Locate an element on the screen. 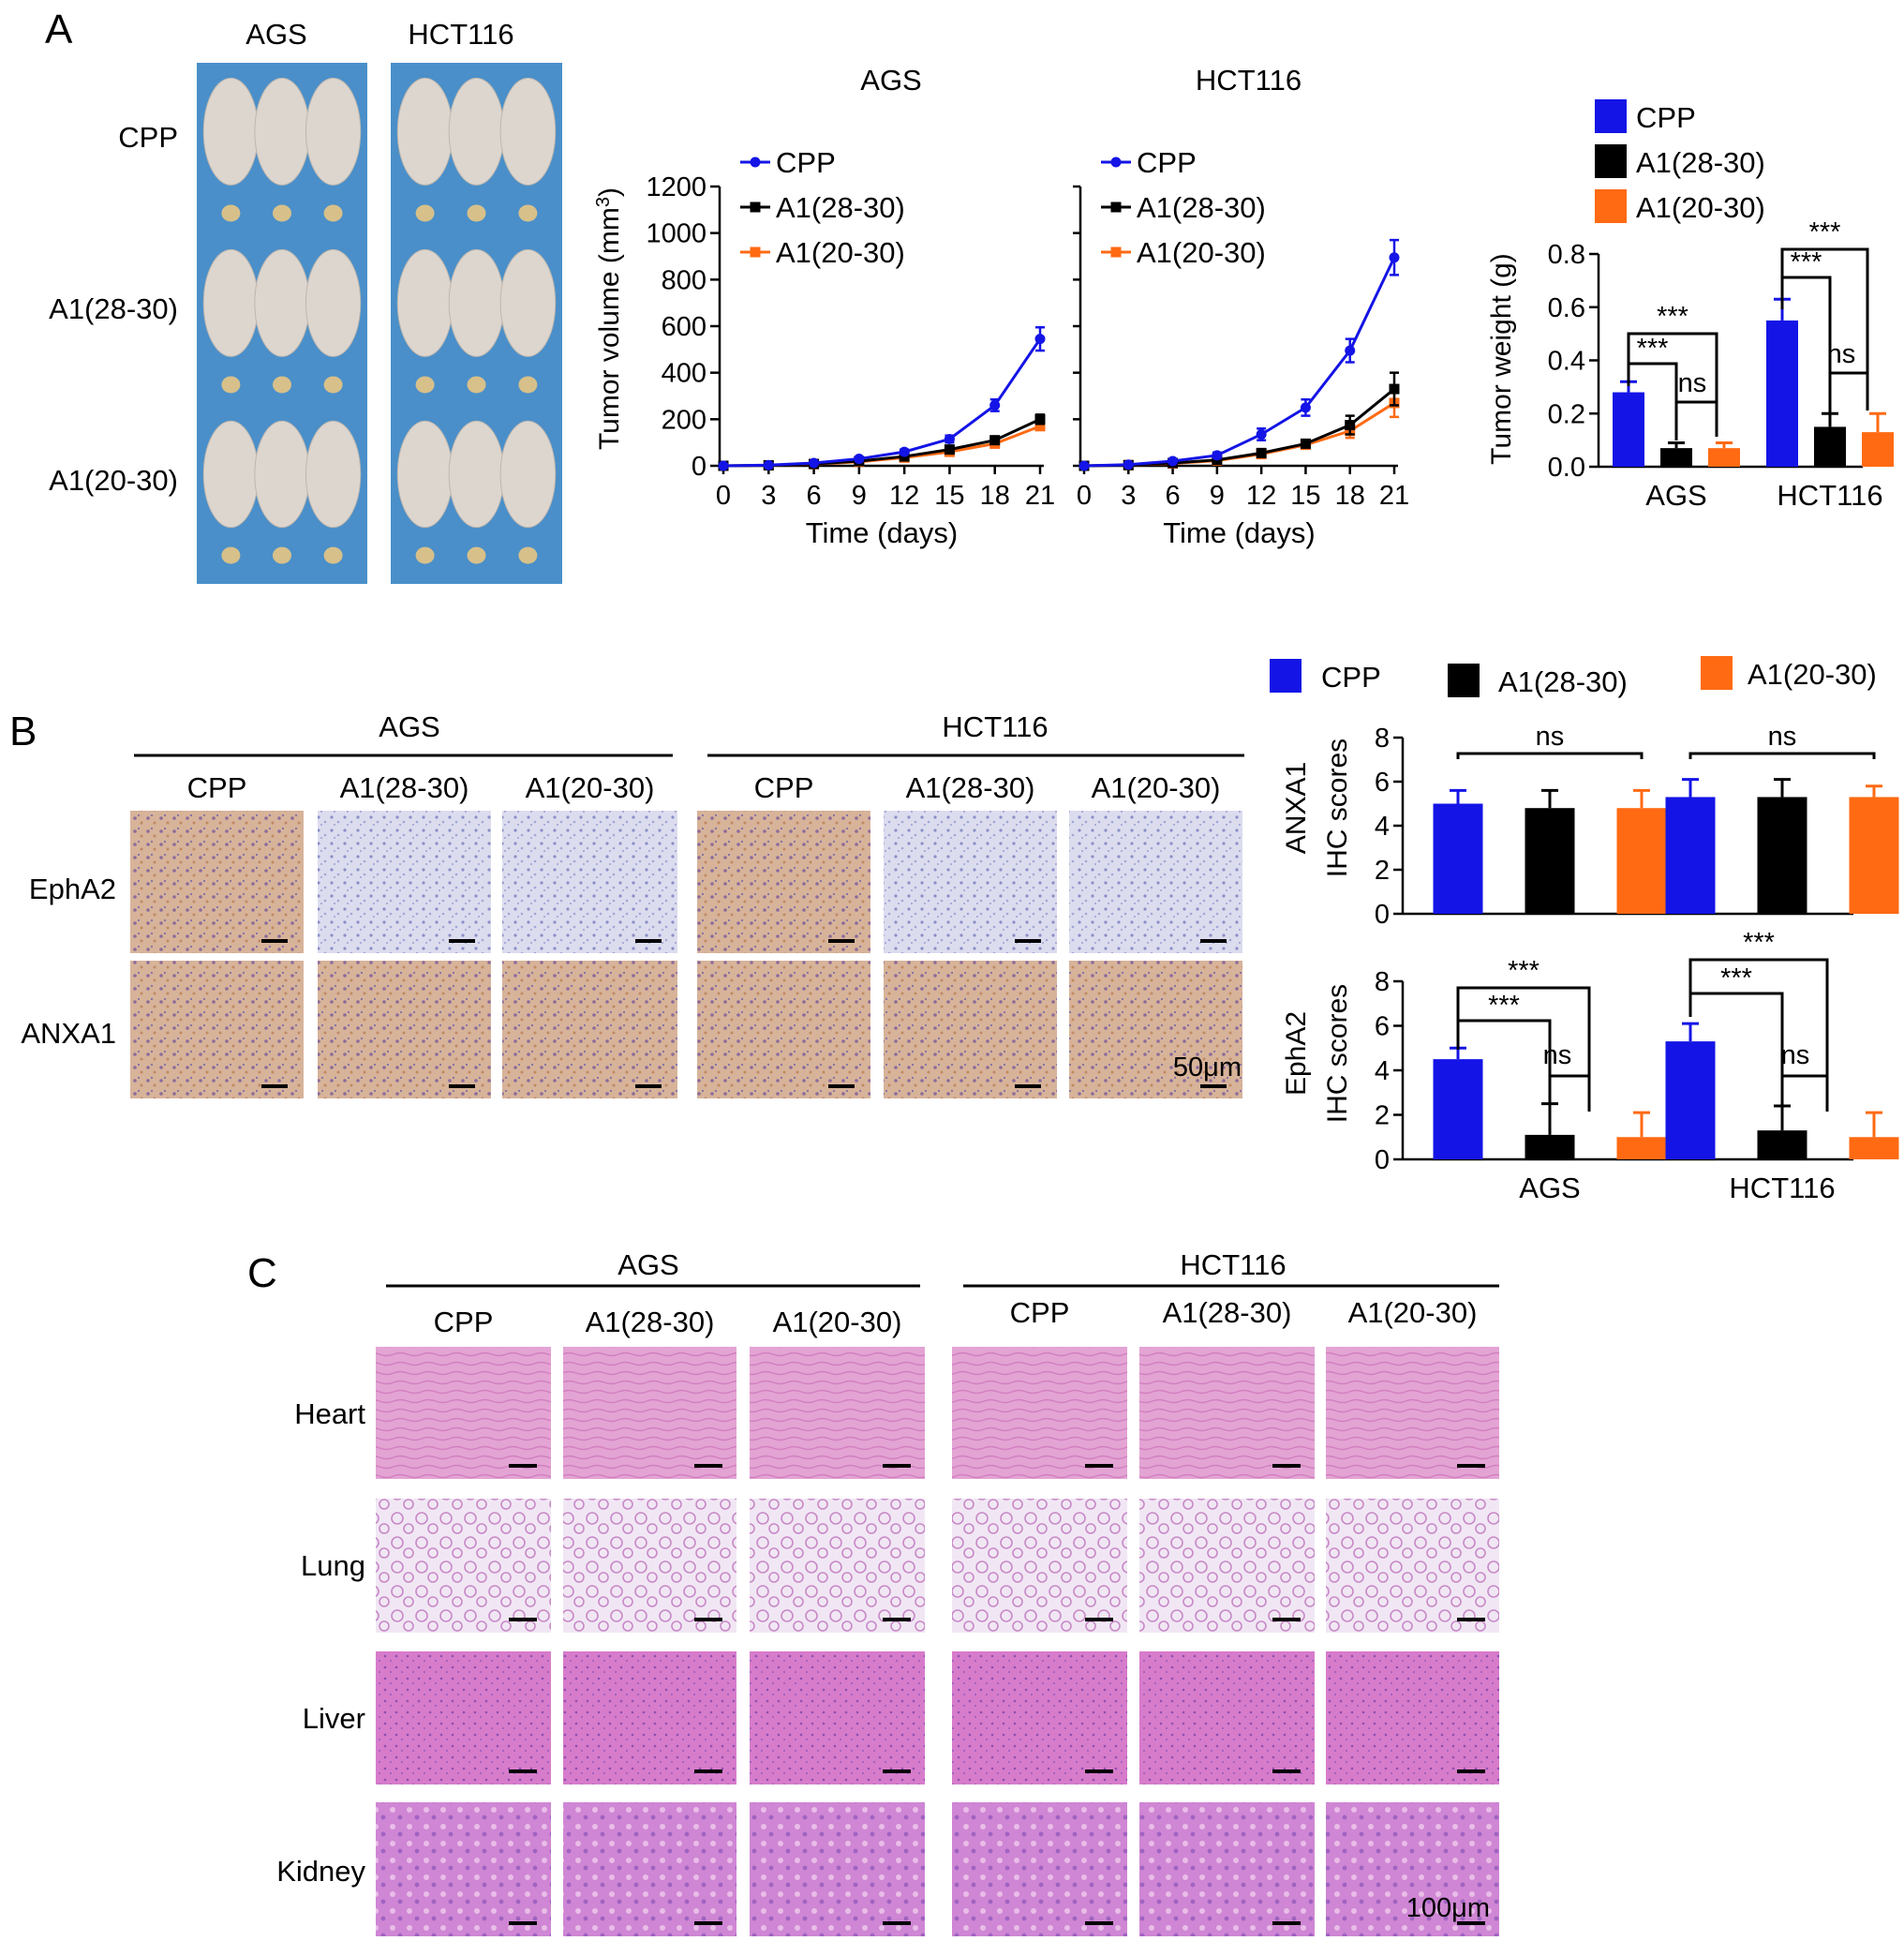 This screenshot has height=1941, width=1904. y-tick-label: 0 is located at coordinates (1382, 1160).